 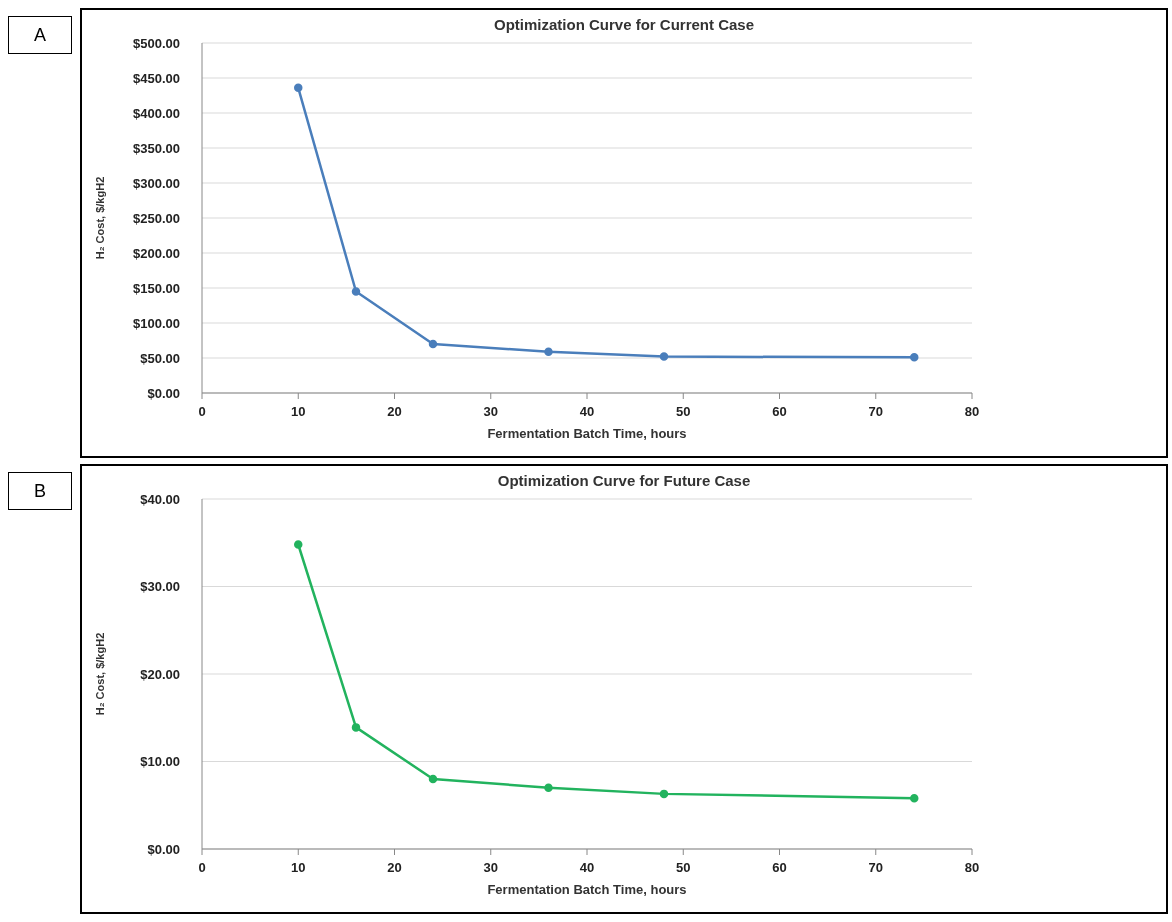 I want to click on y-tick-label: $200.00, so click(x=156, y=253).